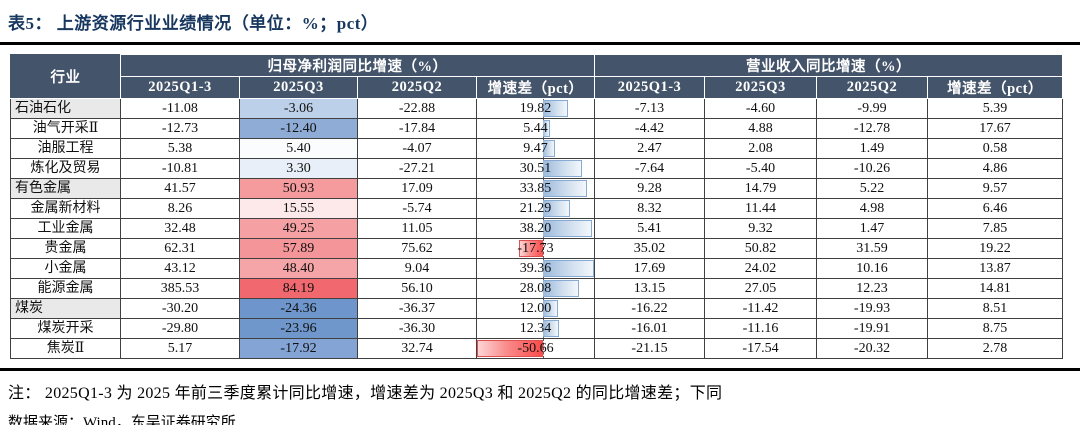  What do you see at coordinates (65, 168) in the screenshot?
I see `industry-label: 炼化及贸易` at bounding box center [65, 168].